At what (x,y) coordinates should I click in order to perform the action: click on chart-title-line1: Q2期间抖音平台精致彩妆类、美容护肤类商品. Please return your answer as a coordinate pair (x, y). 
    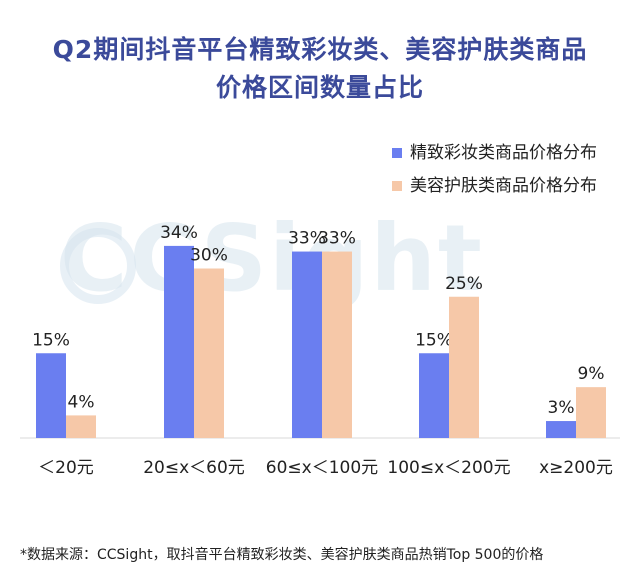
    Looking at the image, I should click on (320, 49).